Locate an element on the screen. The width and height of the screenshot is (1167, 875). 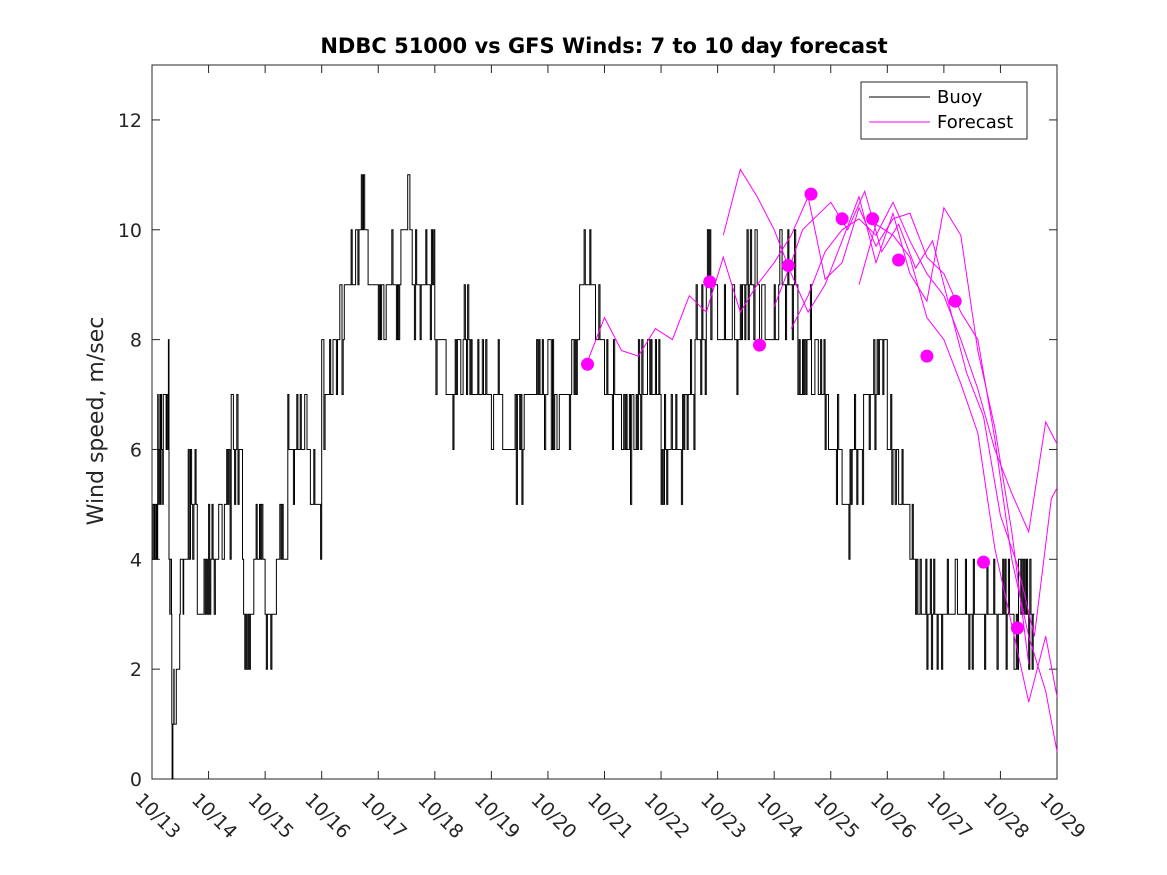
y-tick-label: 0 is located at coordinates (136, 780).